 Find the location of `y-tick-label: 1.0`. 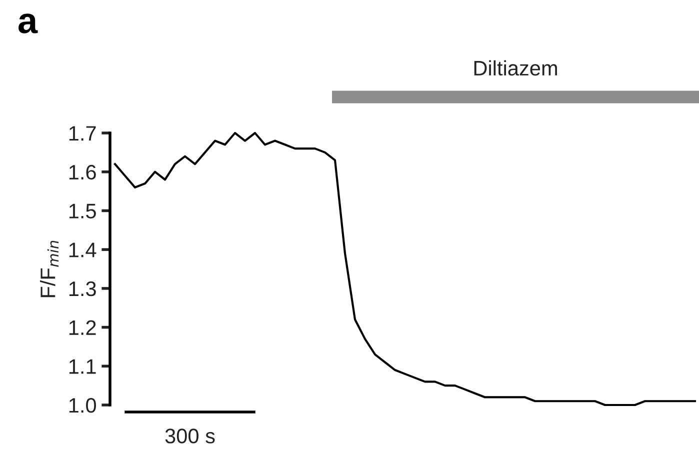

y-tick-label: 1.0 is located at coordinates (82, 405).